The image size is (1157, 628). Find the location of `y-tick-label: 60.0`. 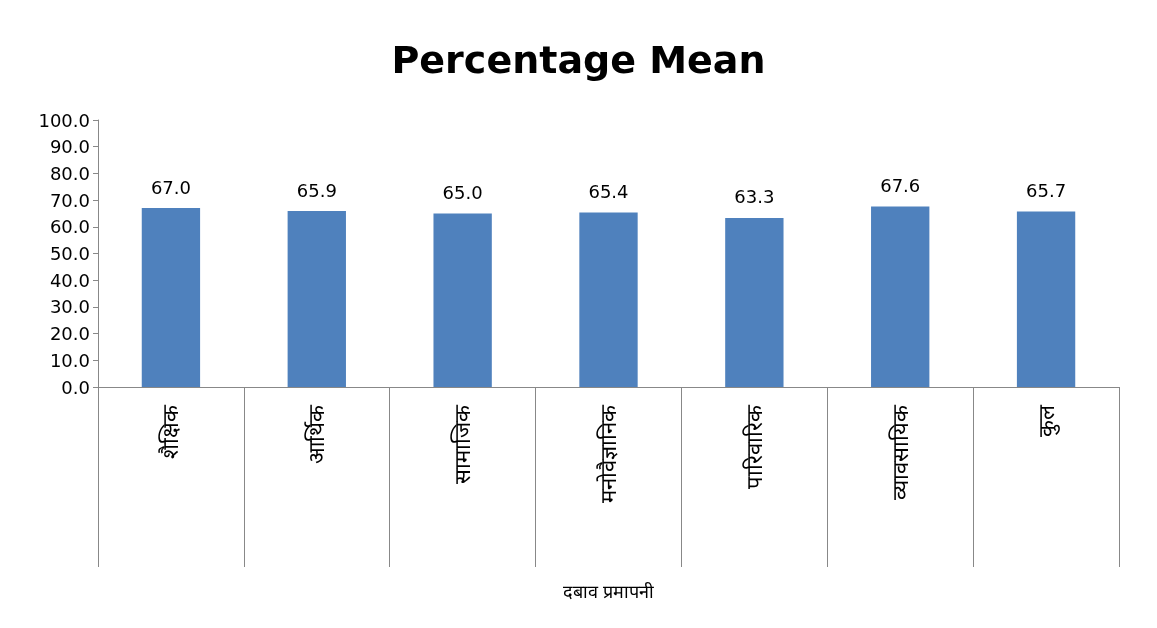

y-tick-label: 60.0 is located at coordinates (69, 227).